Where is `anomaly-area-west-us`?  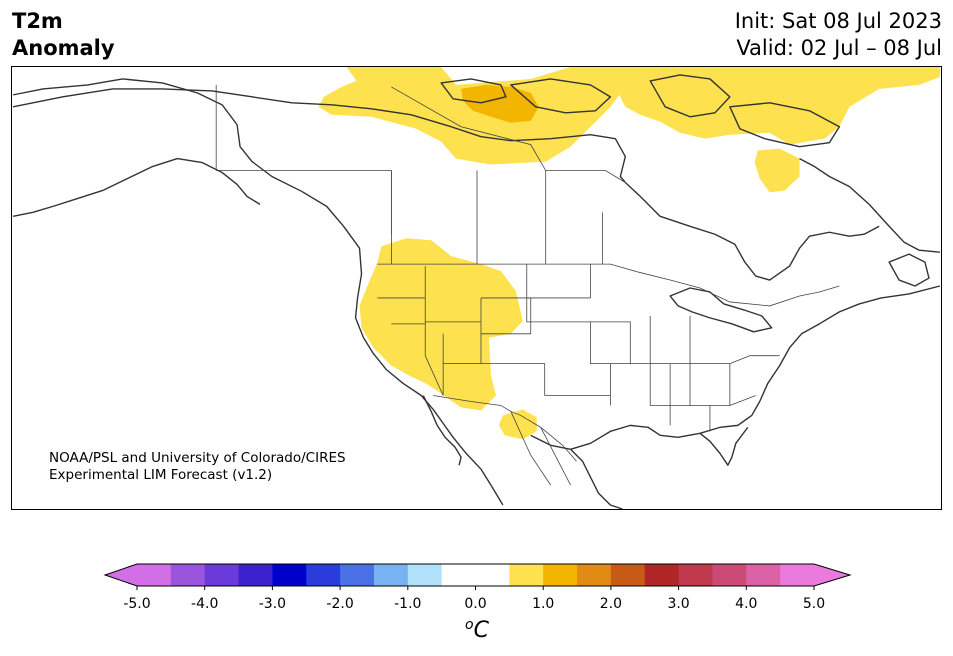 anomaly-area-west-us is located at coordinates (441, 324).